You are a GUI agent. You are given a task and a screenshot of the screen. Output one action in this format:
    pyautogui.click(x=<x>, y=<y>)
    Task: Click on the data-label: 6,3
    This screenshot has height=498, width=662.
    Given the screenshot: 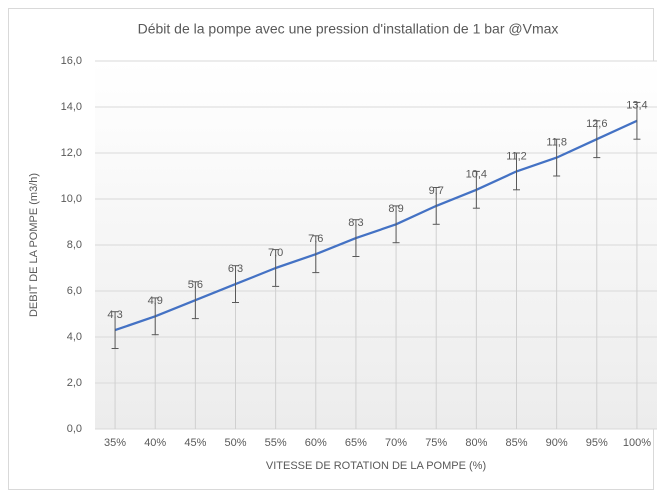 What is the action you would take?
    pyautogui.click(x=235, y=269)
    